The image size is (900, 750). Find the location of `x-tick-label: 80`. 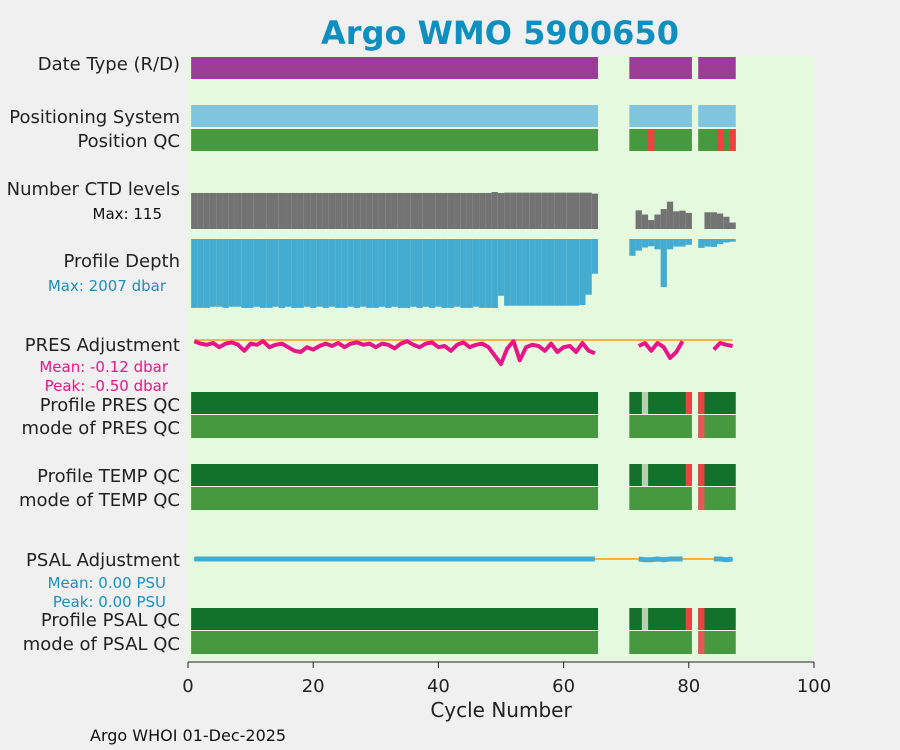

x-tick-label: 80 is located at coordinates (688, 686).